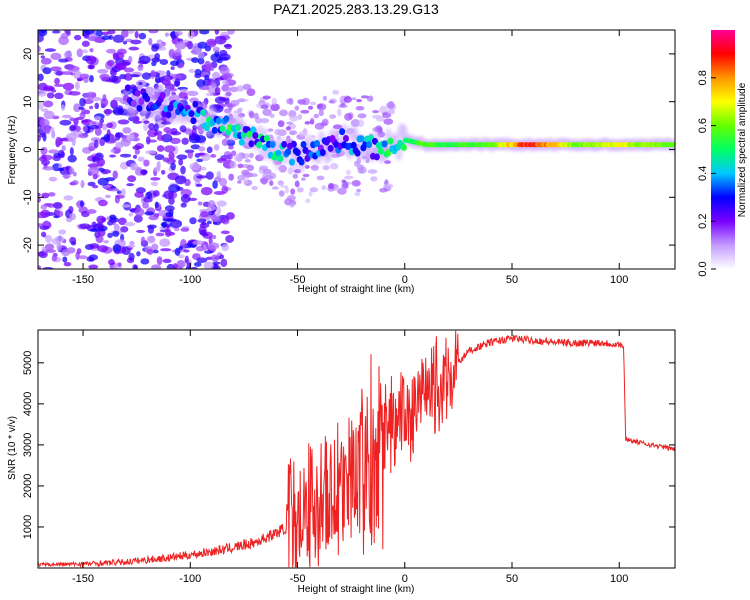  I want to click on y-tick-label: 10, so click(28, 102).